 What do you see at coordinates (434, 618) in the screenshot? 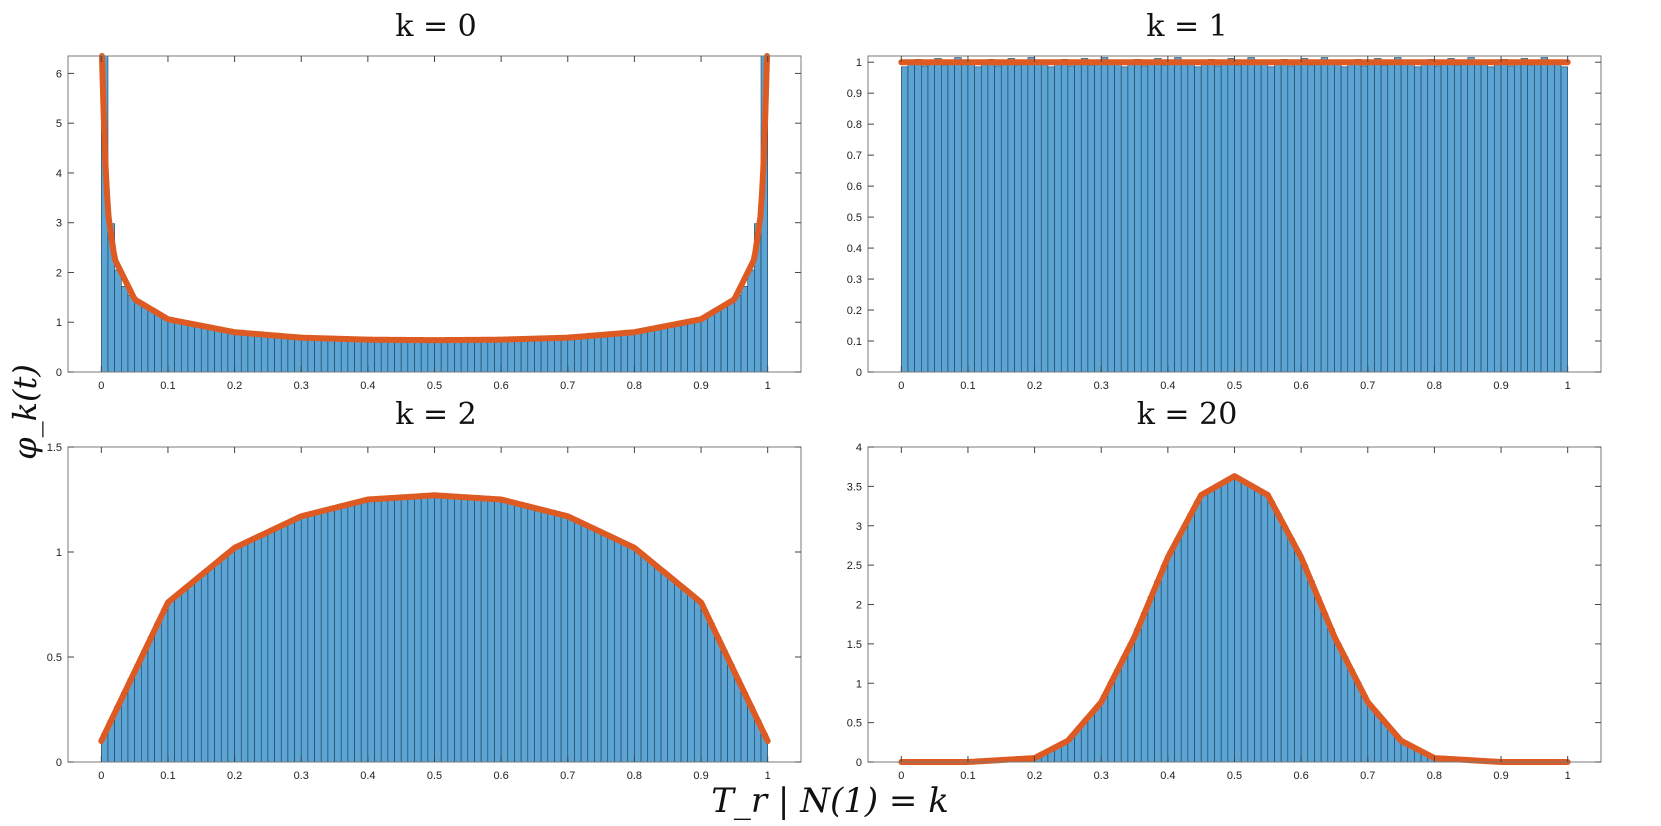
I see `density-curve` at bounding box center [434, 618].